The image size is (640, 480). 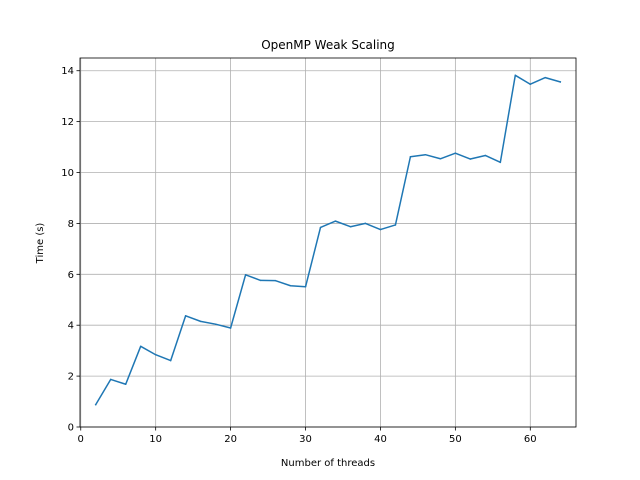 I want to click on x-axis: 0 10 20 30 40 50 60, so click(x=307, y=436).